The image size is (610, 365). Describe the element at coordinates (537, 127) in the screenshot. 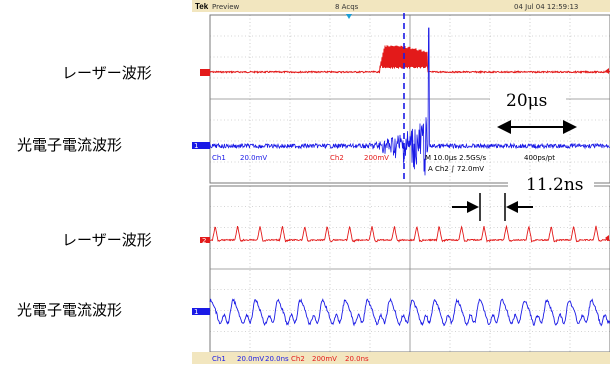

I see `duration-arrow` at that location.